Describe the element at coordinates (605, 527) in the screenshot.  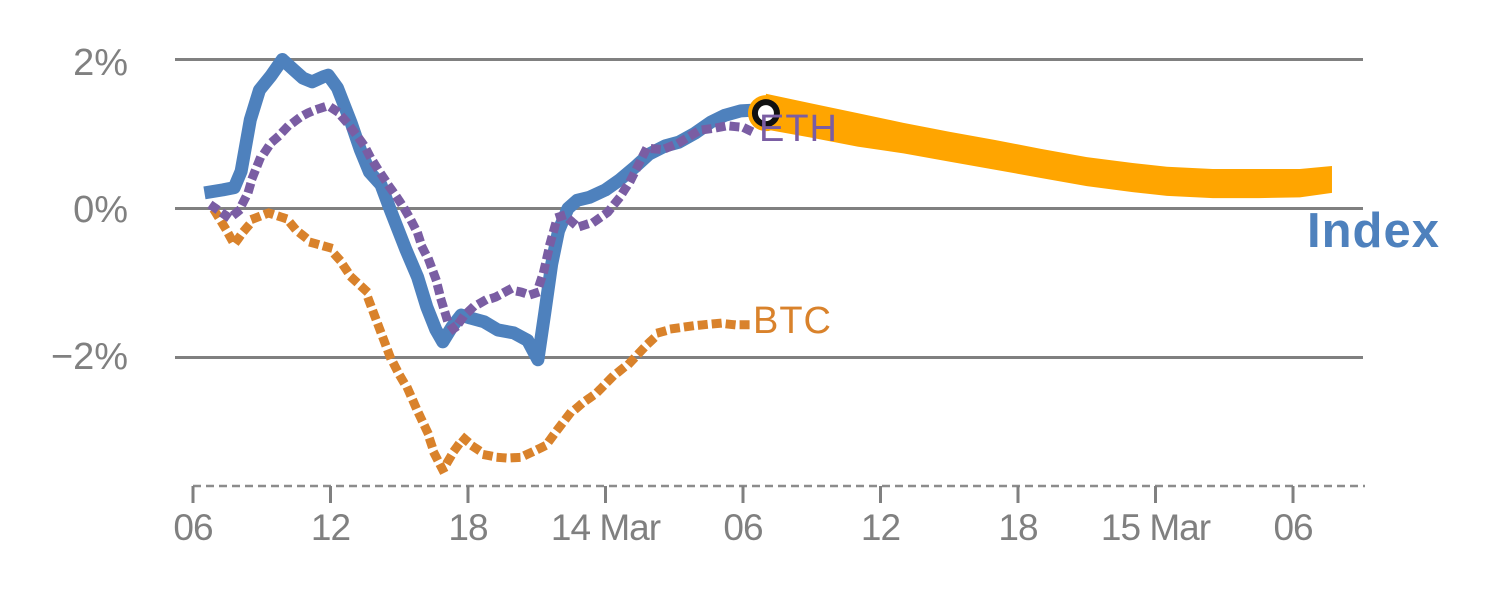
I see `x-tick-label-3: 14 Mar` at that location.